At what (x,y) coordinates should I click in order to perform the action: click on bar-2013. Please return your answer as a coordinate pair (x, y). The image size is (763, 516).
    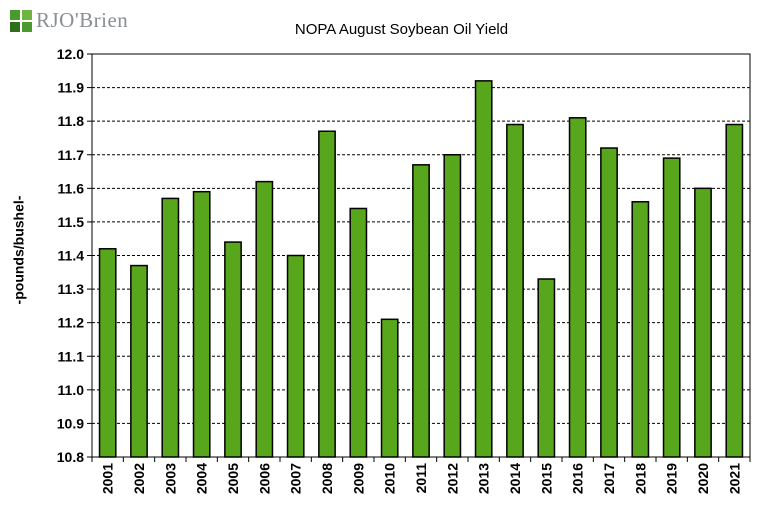
    Looking at the image, I should click on (483, 269).